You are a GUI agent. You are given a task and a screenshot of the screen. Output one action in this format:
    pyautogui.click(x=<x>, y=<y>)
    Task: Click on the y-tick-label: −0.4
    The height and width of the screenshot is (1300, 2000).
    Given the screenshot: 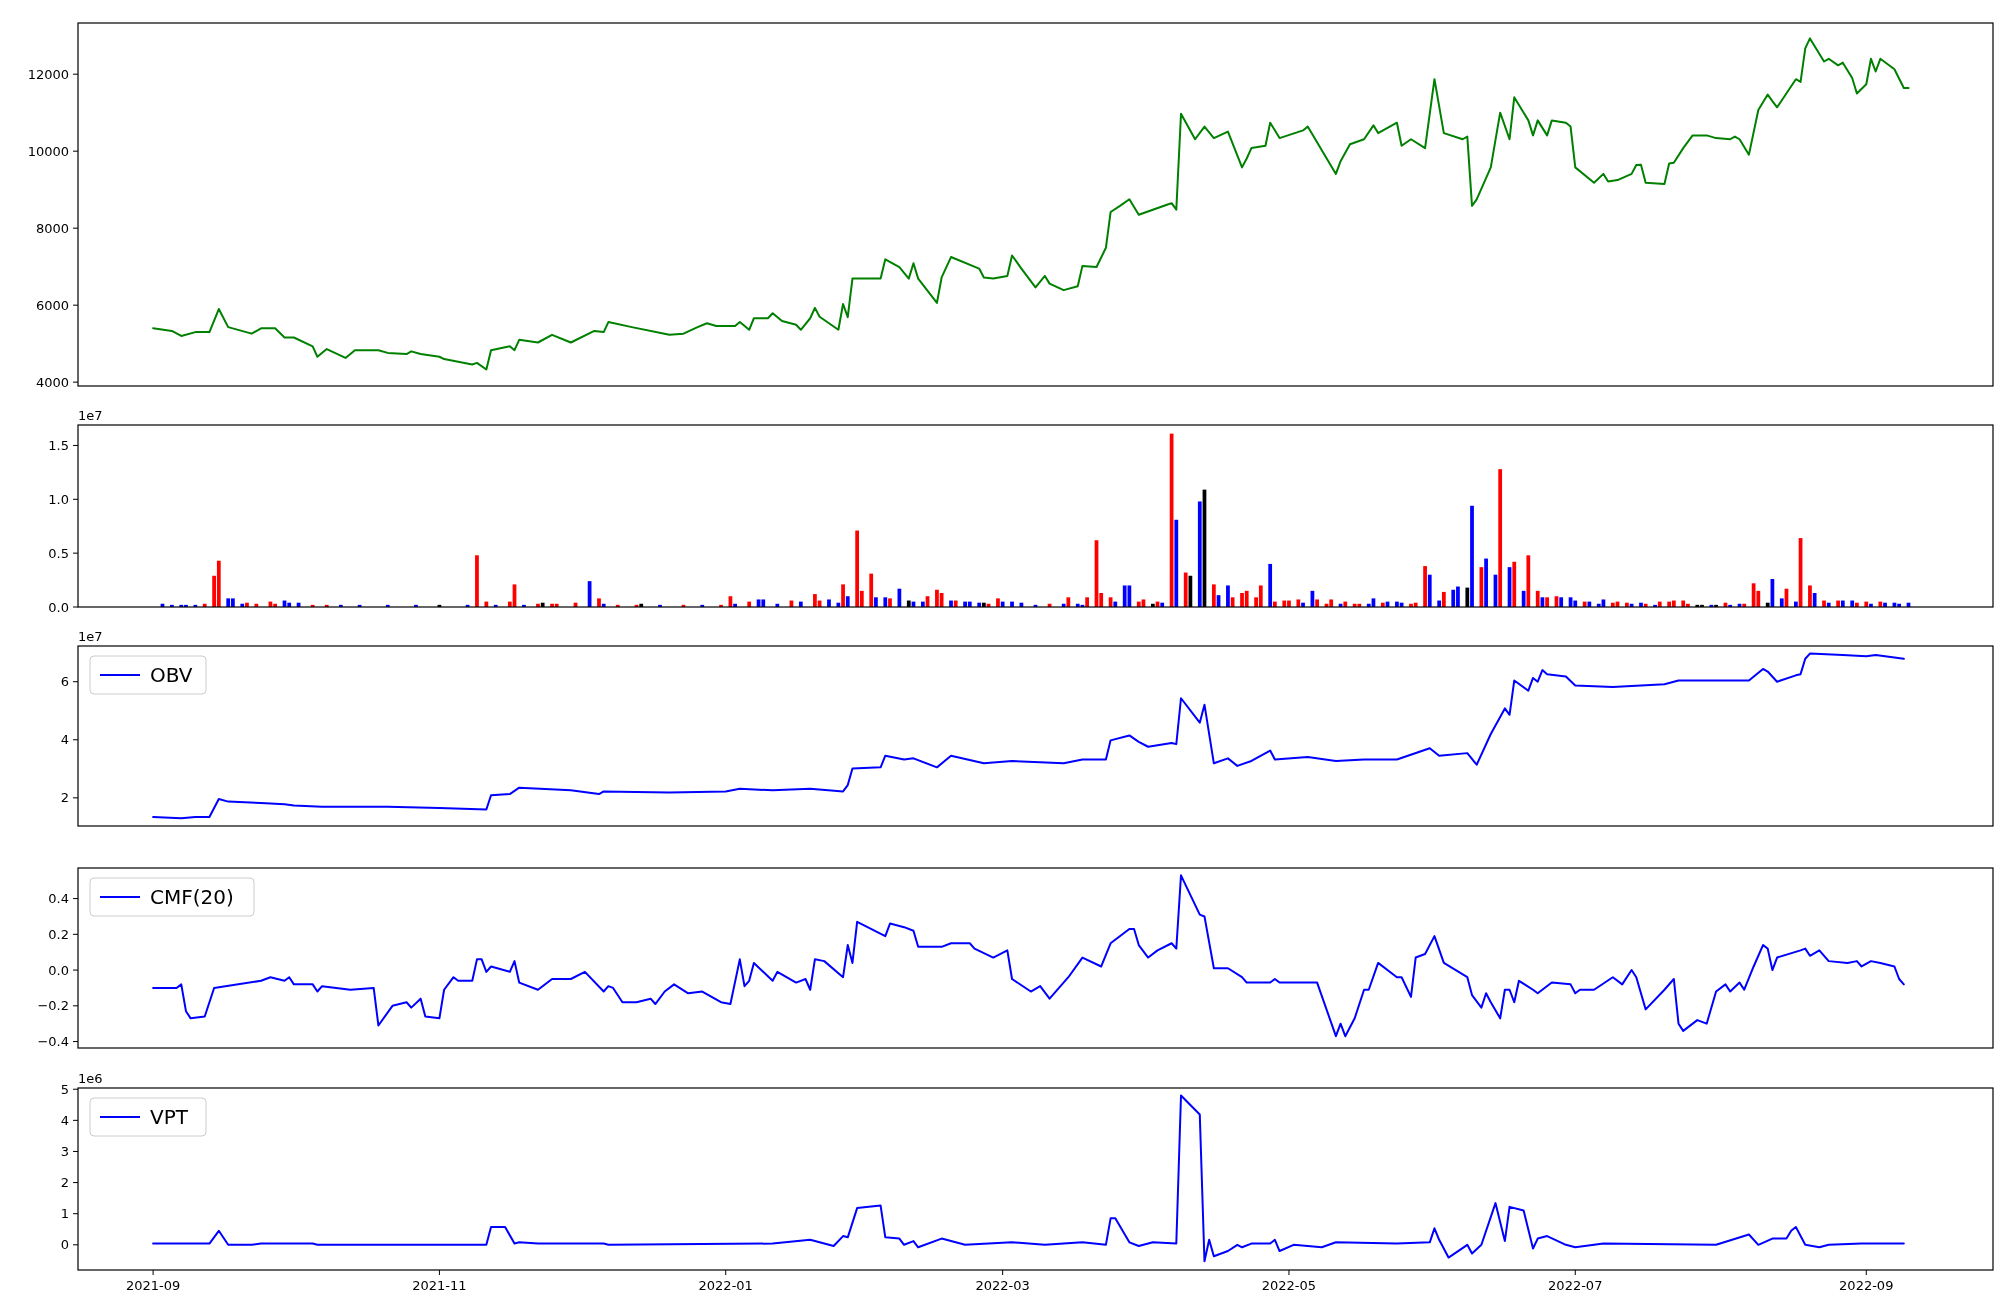 What is the action you would take?
    pyautogui.click(x=53, y=1042)
    